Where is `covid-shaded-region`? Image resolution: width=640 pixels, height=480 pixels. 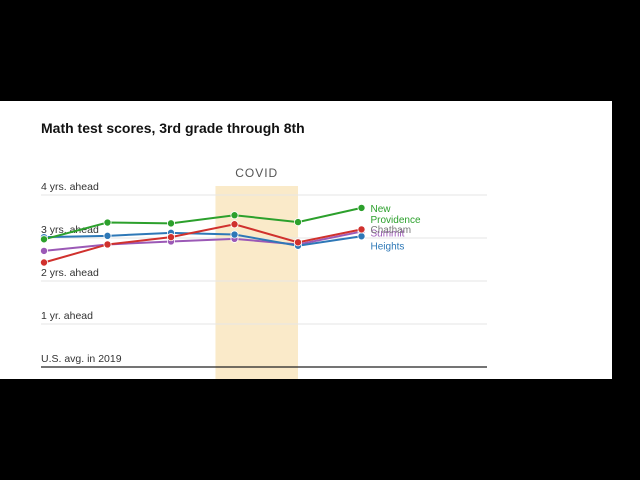
covid-shaded-region is located at coordinates (256, 282).